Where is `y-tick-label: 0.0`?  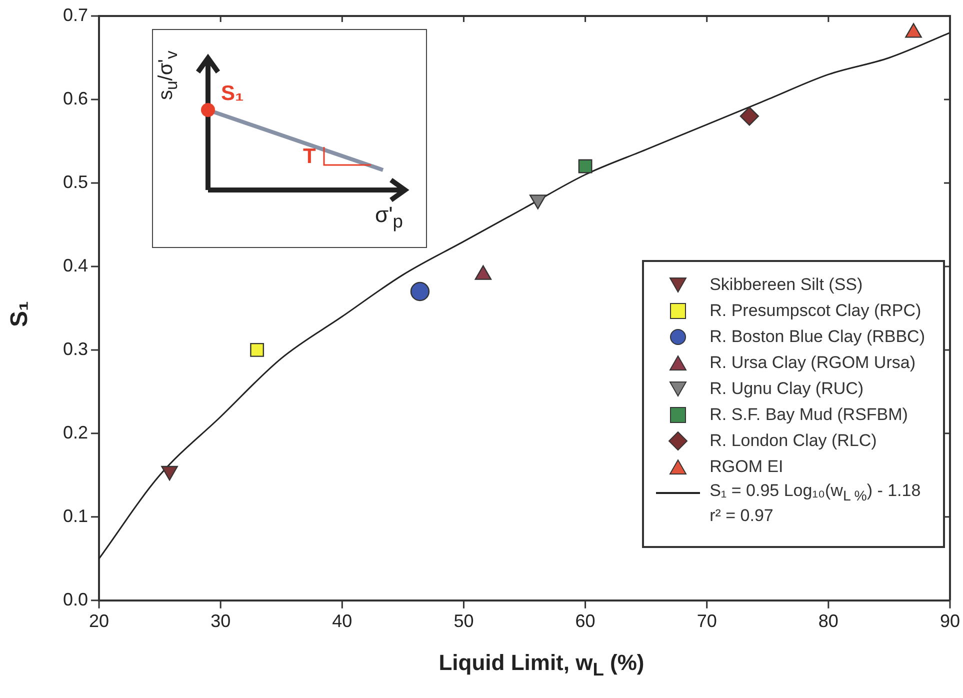 y-tick-label: 0.0 is located at coordinates (75, 599).